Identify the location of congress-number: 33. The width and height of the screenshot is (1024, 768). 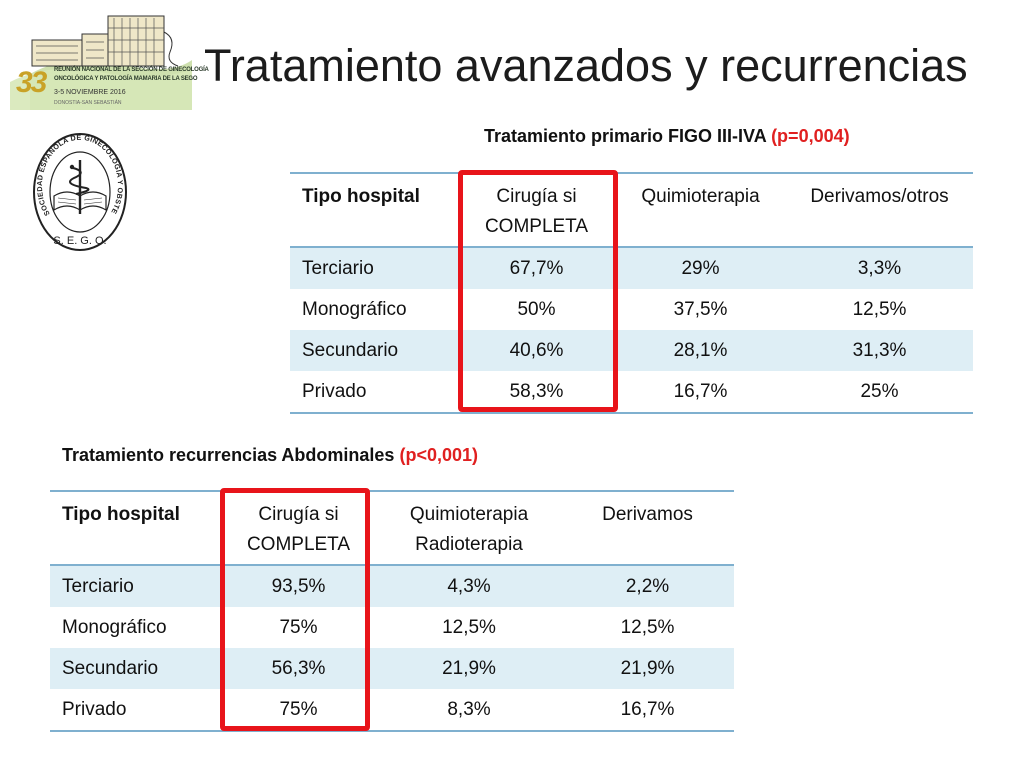
(31, 82).